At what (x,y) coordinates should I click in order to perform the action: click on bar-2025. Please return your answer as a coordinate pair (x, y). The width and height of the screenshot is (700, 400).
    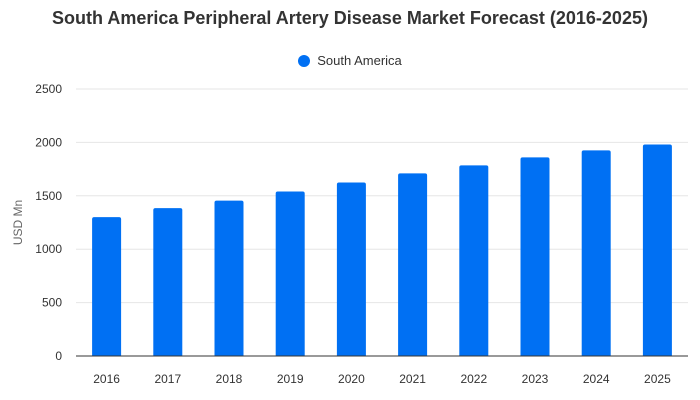
    Looking at the image, I should click on (657, 250).